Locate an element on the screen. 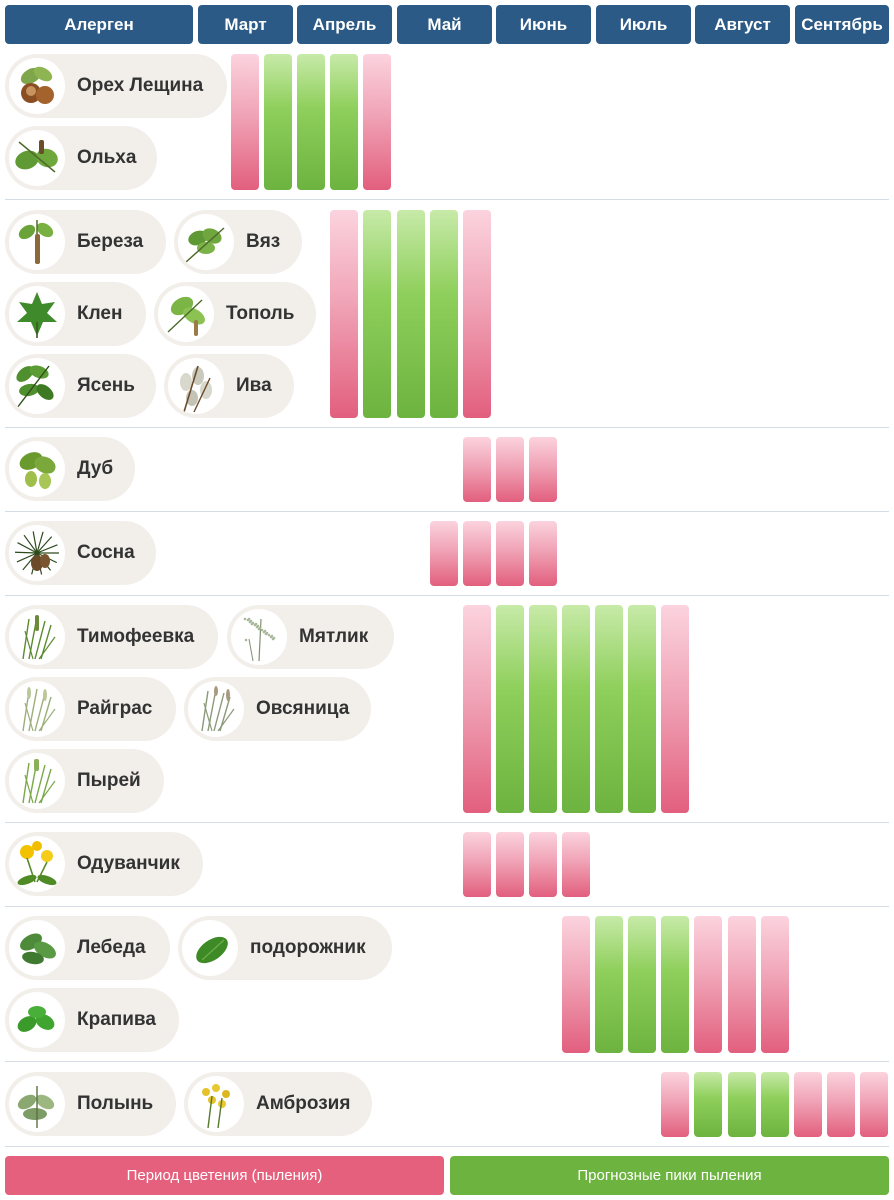 The image size is (894, 1200). allergen-chip: Береза is located at coordinates (85, 242).